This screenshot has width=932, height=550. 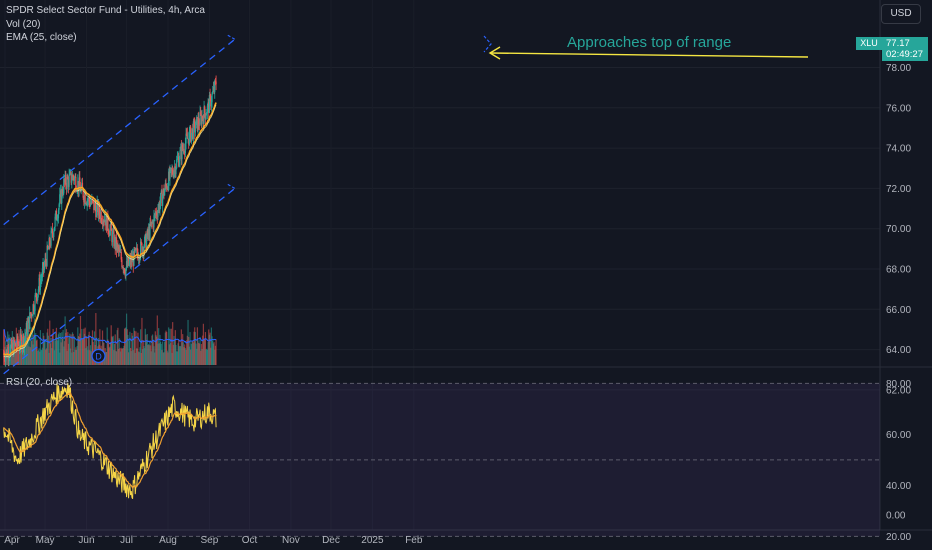 I want to click on rsi-indicator-label: RSI (20, close), so click(x=39, y=382).